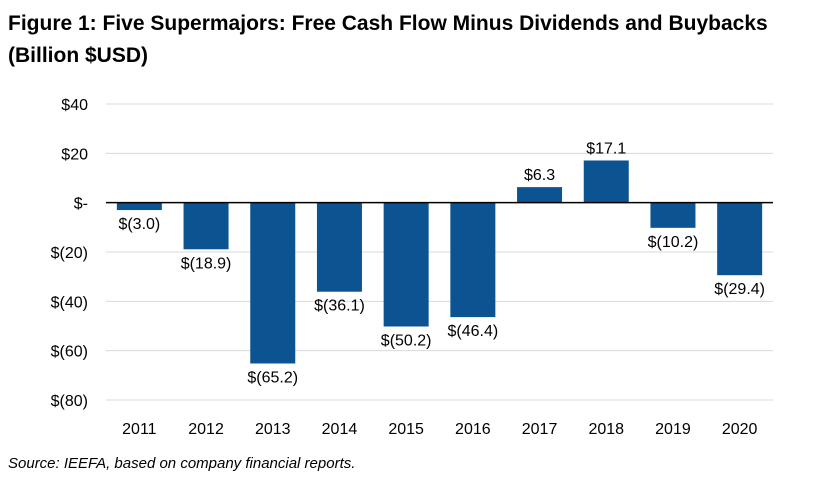 The width and height of the screenshot is (823, 492). I want to click on y-tick-label: $(20), so click(69, 253).